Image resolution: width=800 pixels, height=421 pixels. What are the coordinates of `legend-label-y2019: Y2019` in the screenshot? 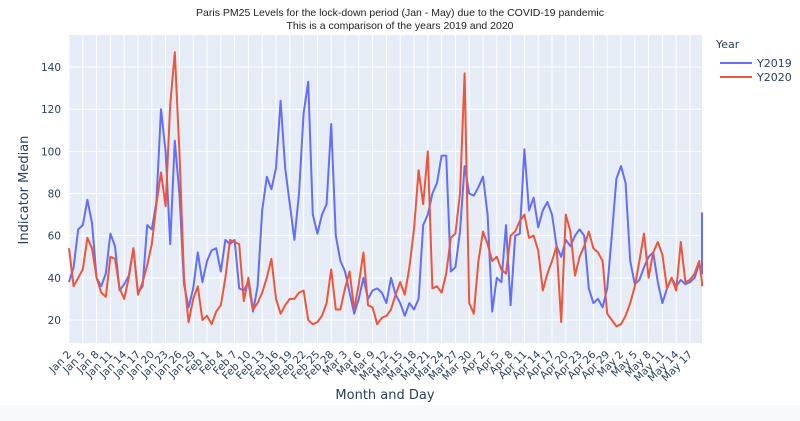 It's located at (774, 63).